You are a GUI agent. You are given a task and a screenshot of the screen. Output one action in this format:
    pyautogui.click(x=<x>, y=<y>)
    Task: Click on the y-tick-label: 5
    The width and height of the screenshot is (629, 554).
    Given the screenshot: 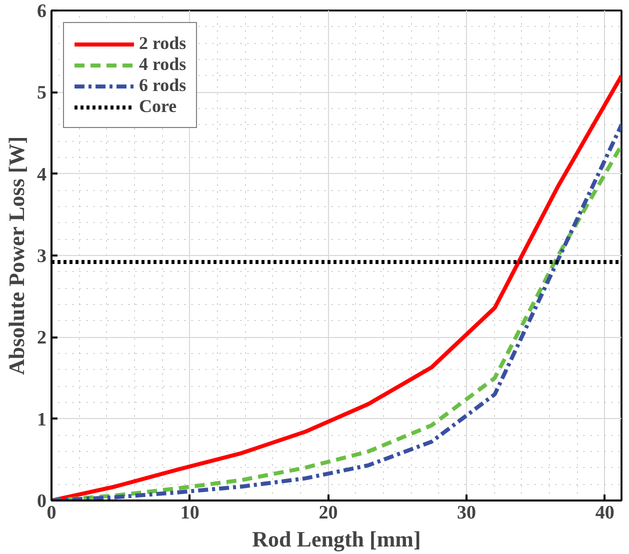 What is the action you would take?
    pyautogui.click(x=41, y=93)
    